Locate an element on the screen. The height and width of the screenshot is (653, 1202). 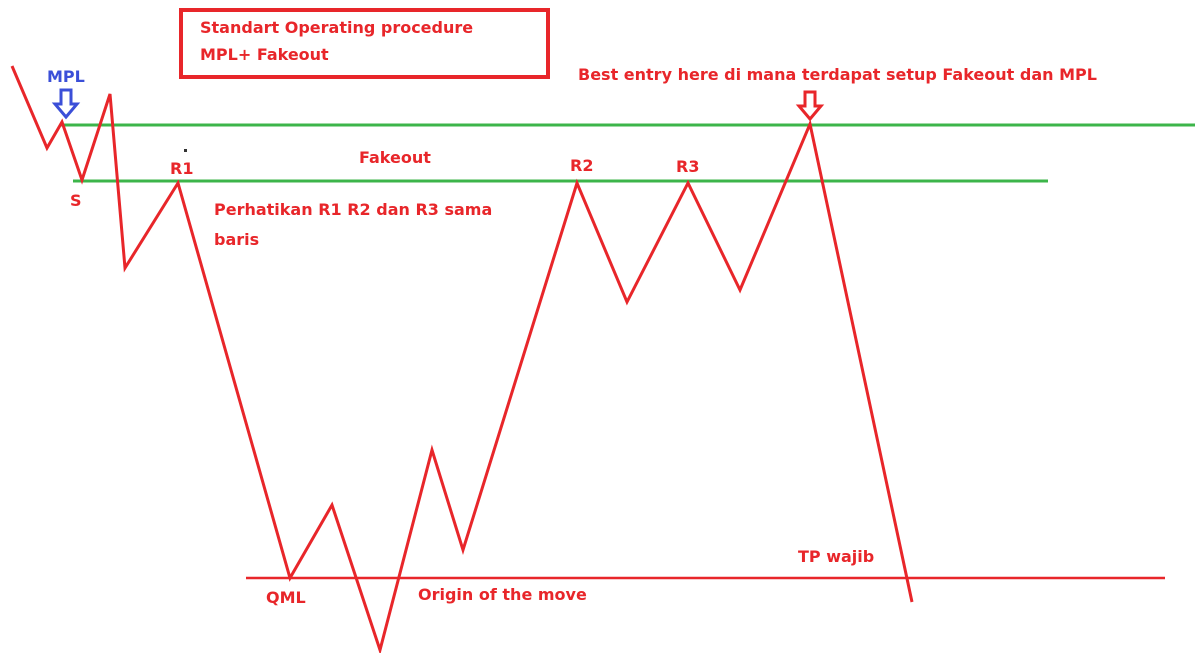
label: TP wajib is located at coordinates (836, 556).